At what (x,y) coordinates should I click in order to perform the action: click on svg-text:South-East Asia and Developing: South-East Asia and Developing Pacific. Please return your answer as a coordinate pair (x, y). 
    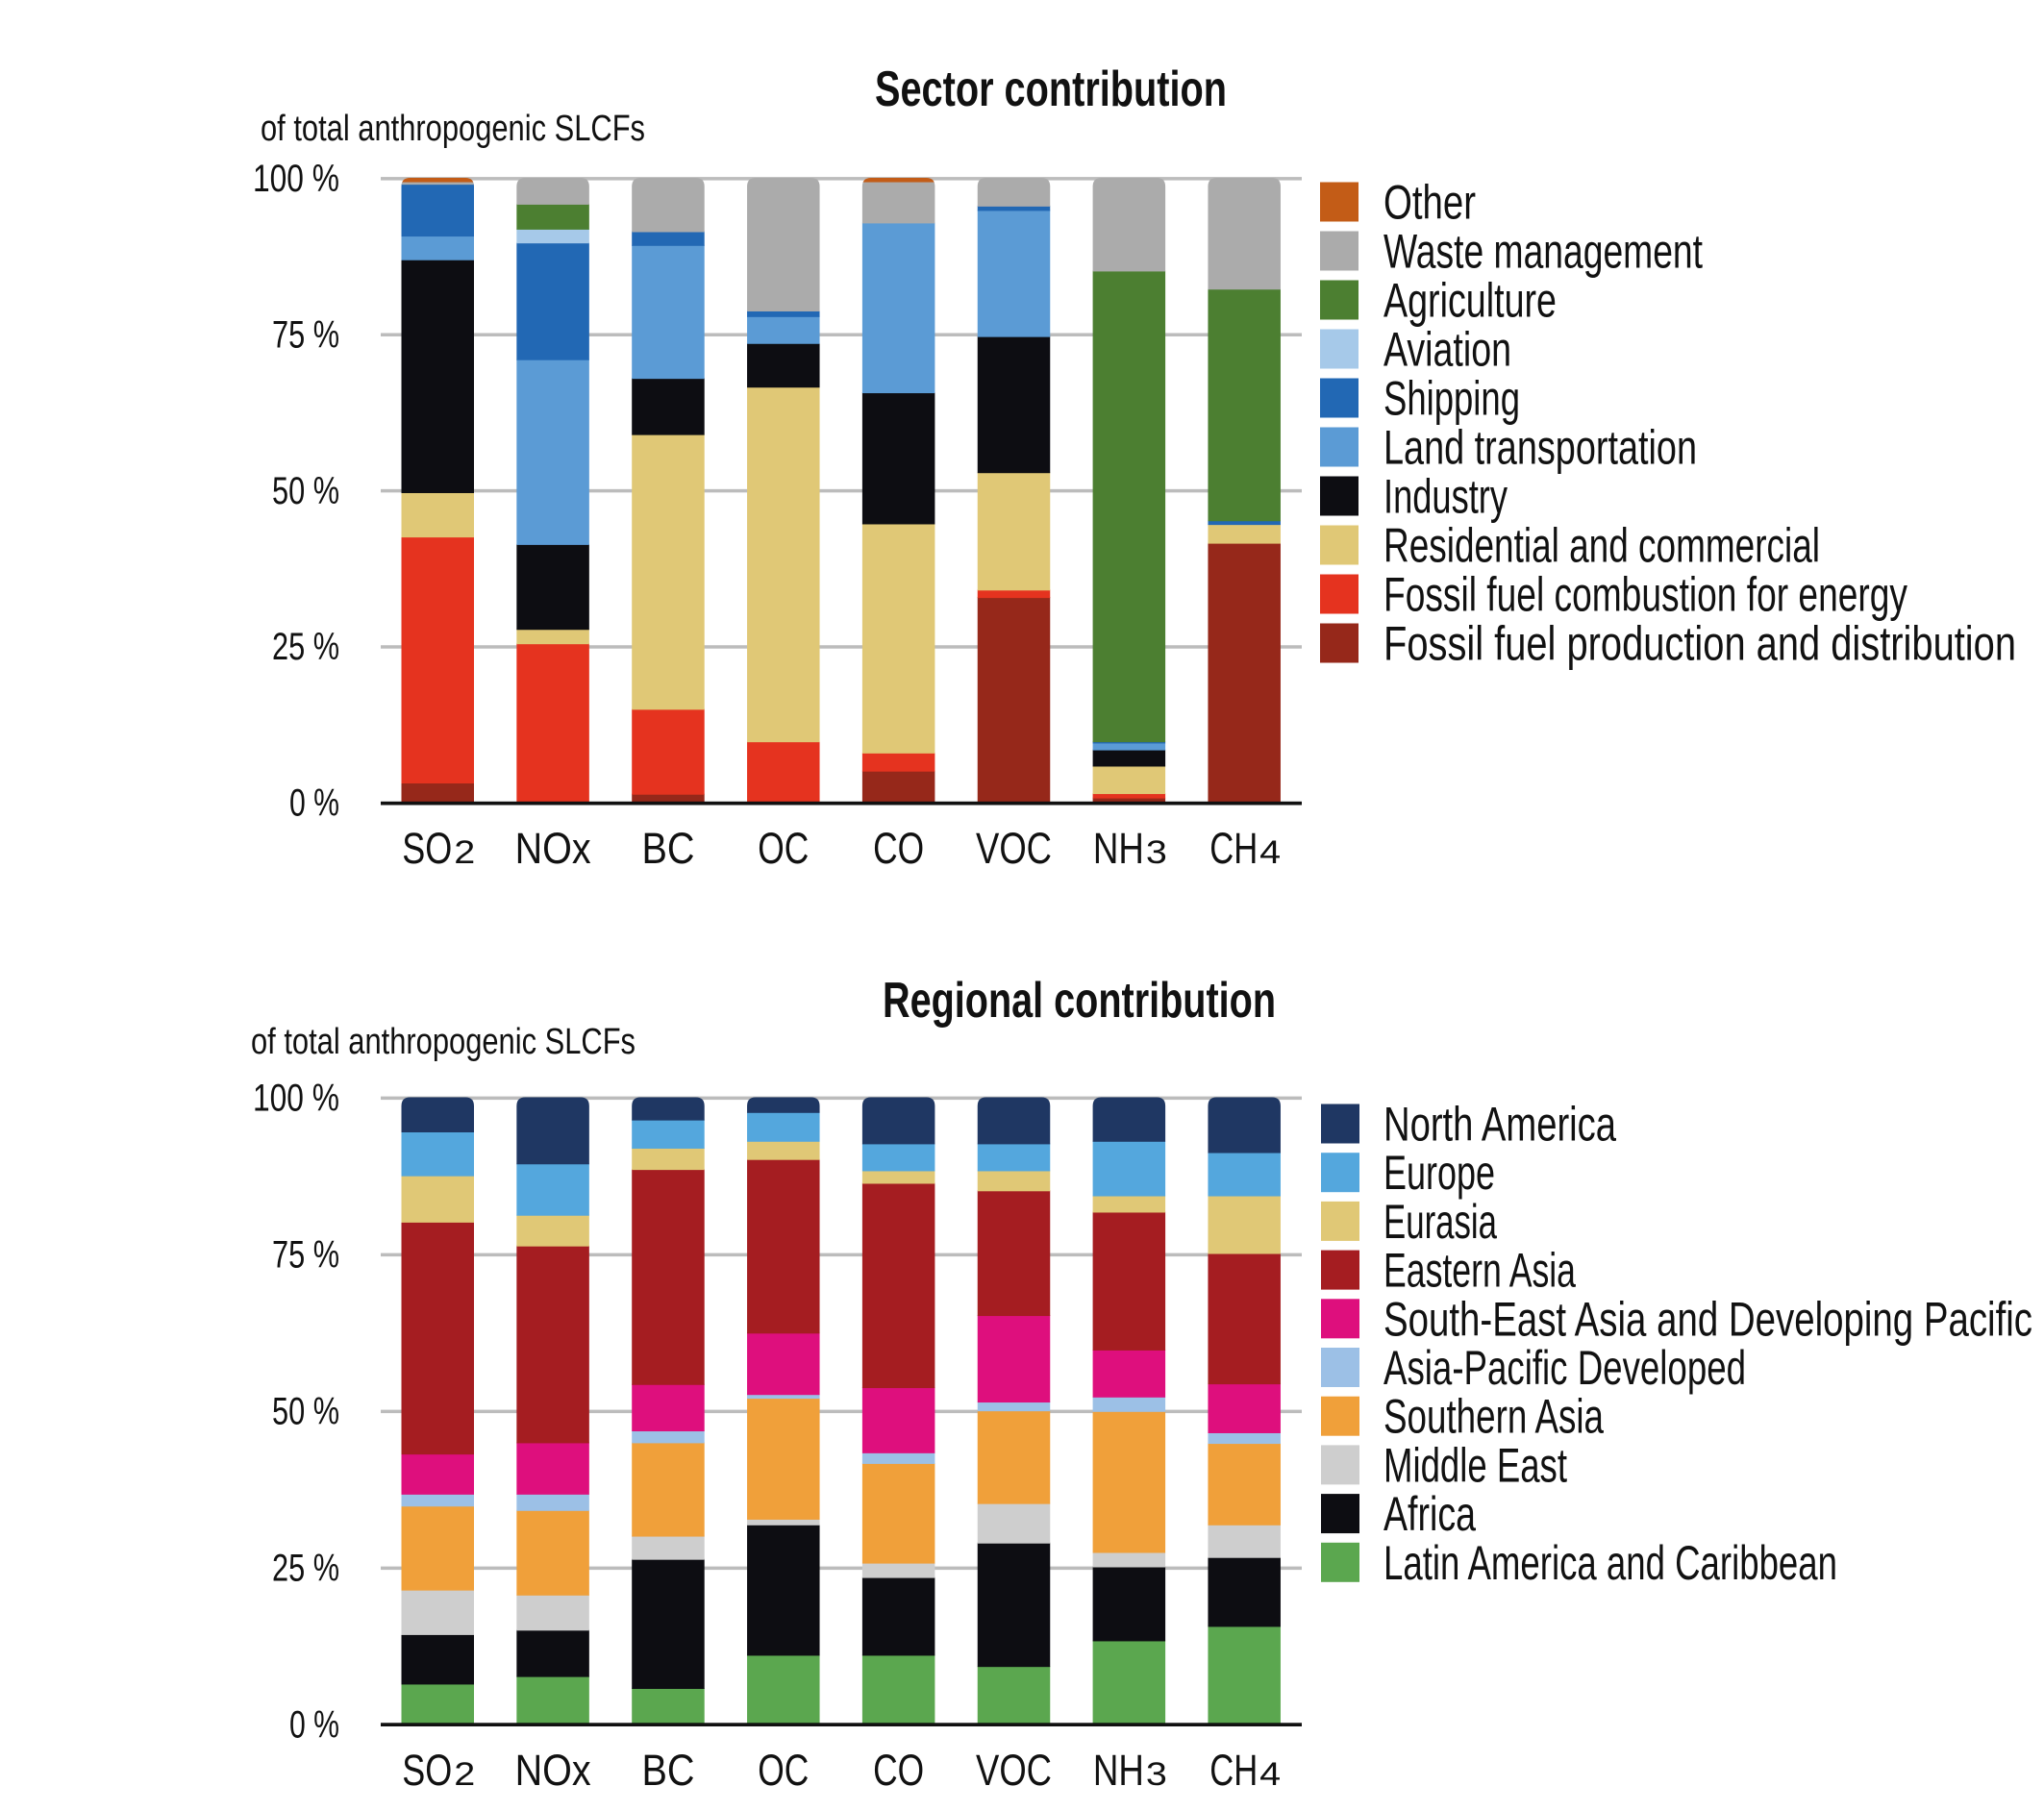
    Looking at the image, I should click on (1707, 1319).